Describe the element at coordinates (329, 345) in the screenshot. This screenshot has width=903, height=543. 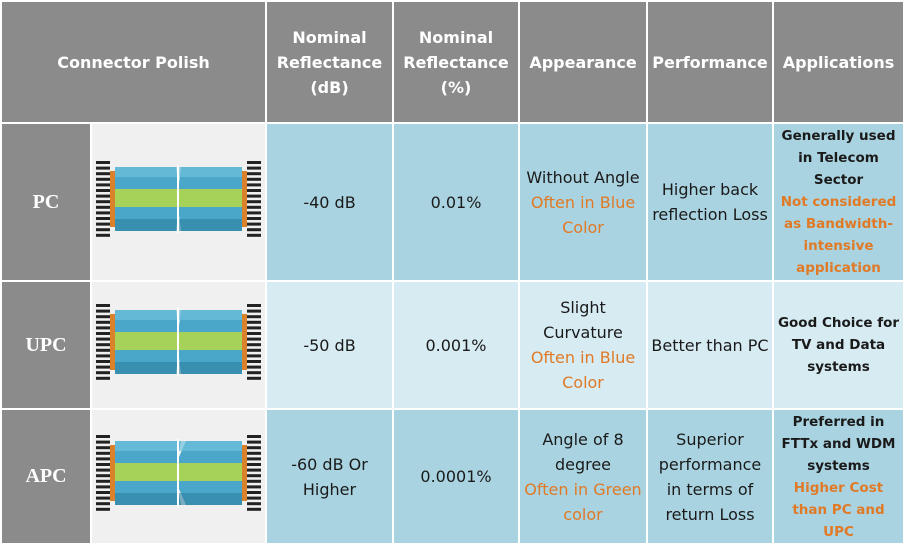
I see `reflectance-db: -50 dB` at that location.